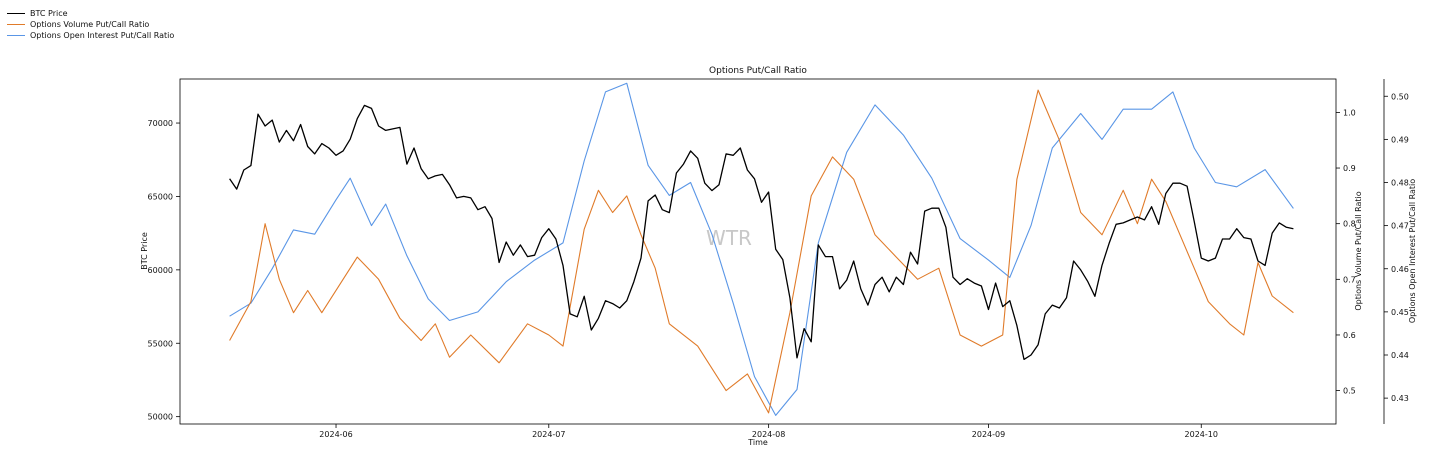 The width and height of the screenshot is (1429, 462). I want to click on legend-swatch-oi-ratio, so click(16, 35).